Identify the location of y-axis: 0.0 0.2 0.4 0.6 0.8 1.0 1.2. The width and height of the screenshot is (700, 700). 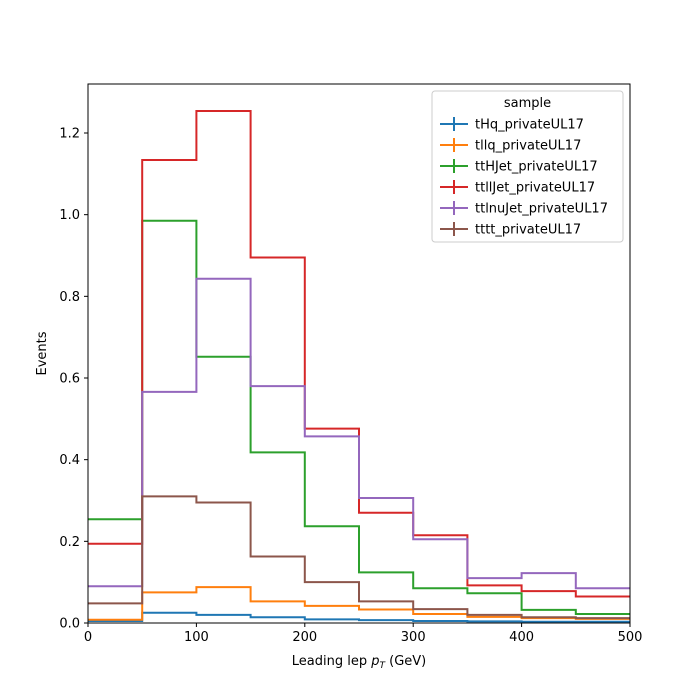
(73, 379).